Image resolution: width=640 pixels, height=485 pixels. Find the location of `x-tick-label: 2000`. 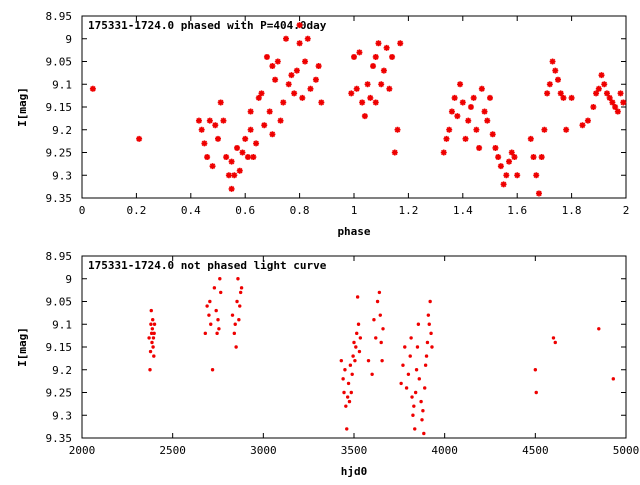

x-tick-label: 2000 is located at coordinates (82, 450).